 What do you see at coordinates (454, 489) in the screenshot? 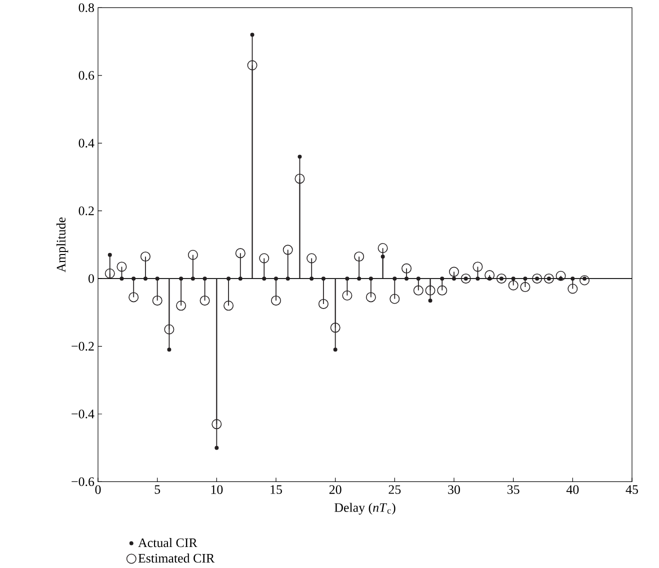
I see `x-tick-label: 30` at bounding box center [454, 489].